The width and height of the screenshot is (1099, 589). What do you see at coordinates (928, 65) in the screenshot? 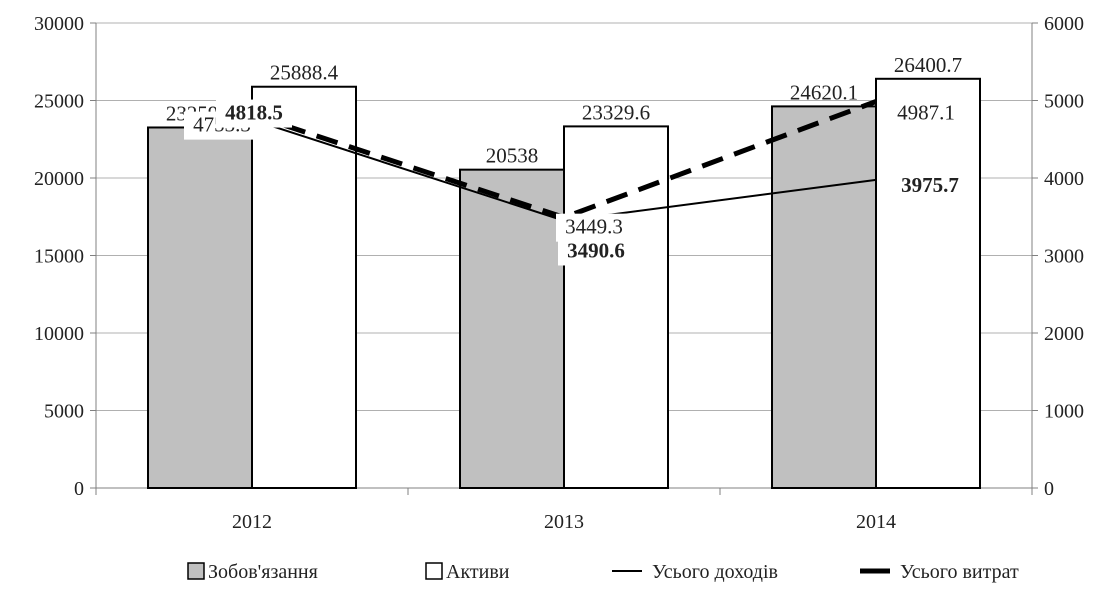
I see `bar-value-label: 26400.7` at bounding box center [928, 65].